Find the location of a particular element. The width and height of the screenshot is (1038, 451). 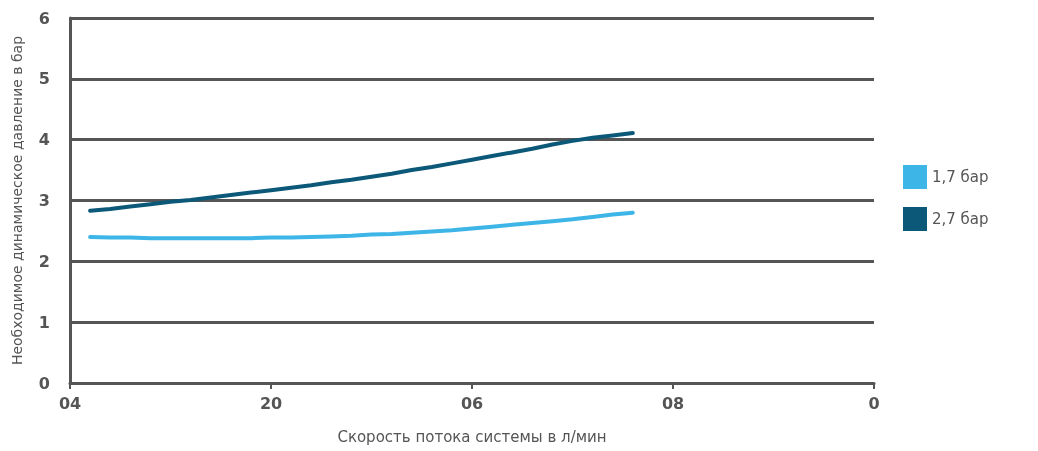

y-axis-title: Необходимое динамическое давление в бар is located at coordinates (17, 200).